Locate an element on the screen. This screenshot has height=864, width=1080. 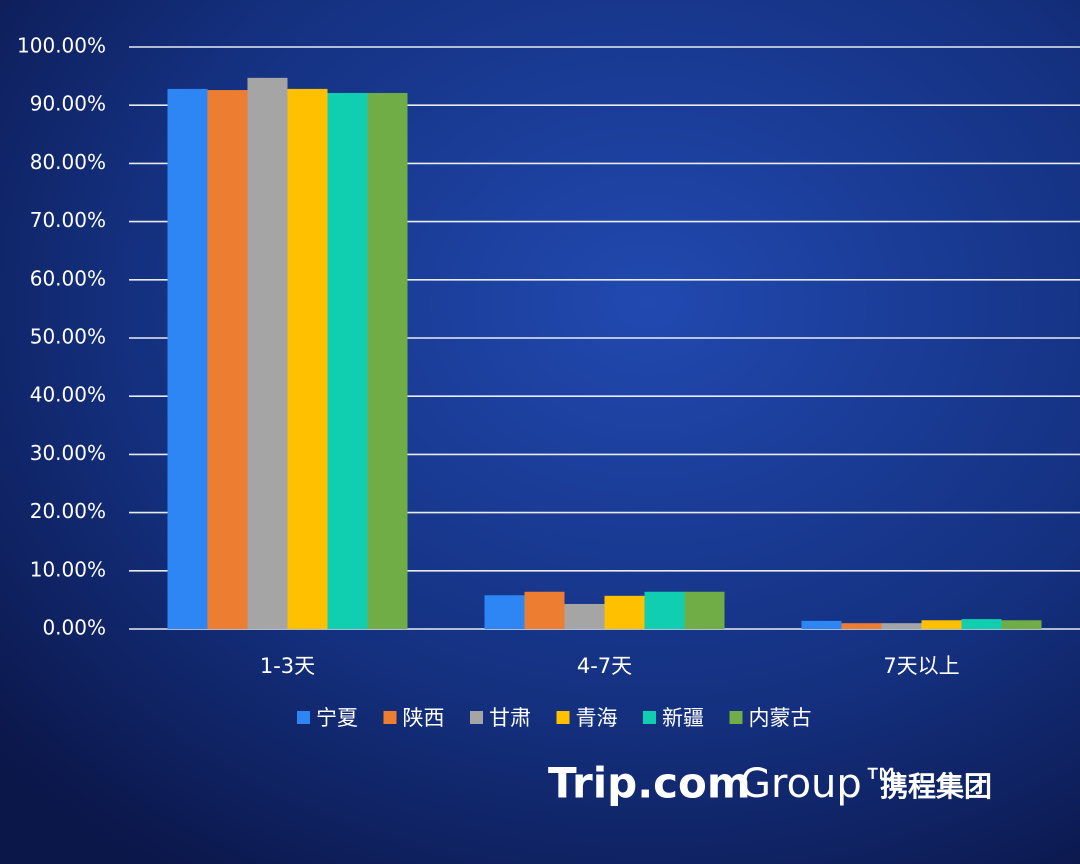
y-tick-label: 10.00% is located at coordinates (68, 569).